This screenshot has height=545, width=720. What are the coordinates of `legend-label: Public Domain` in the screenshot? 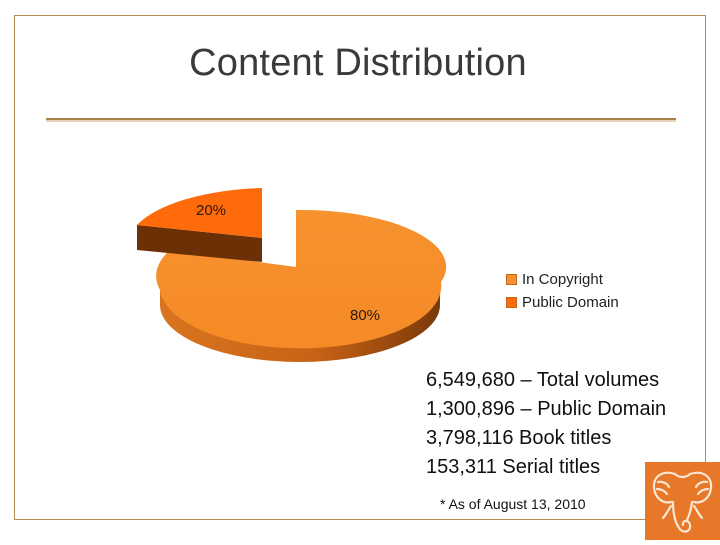 It's located at (570, 302).